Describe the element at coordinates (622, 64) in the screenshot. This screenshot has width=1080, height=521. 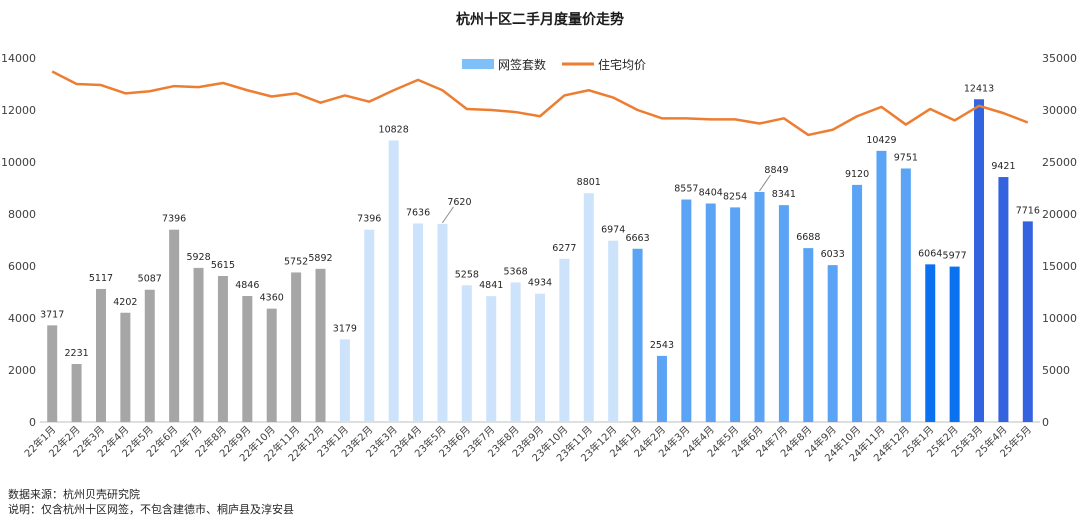
I see `legend-line-label: 住宅均价` at that location.